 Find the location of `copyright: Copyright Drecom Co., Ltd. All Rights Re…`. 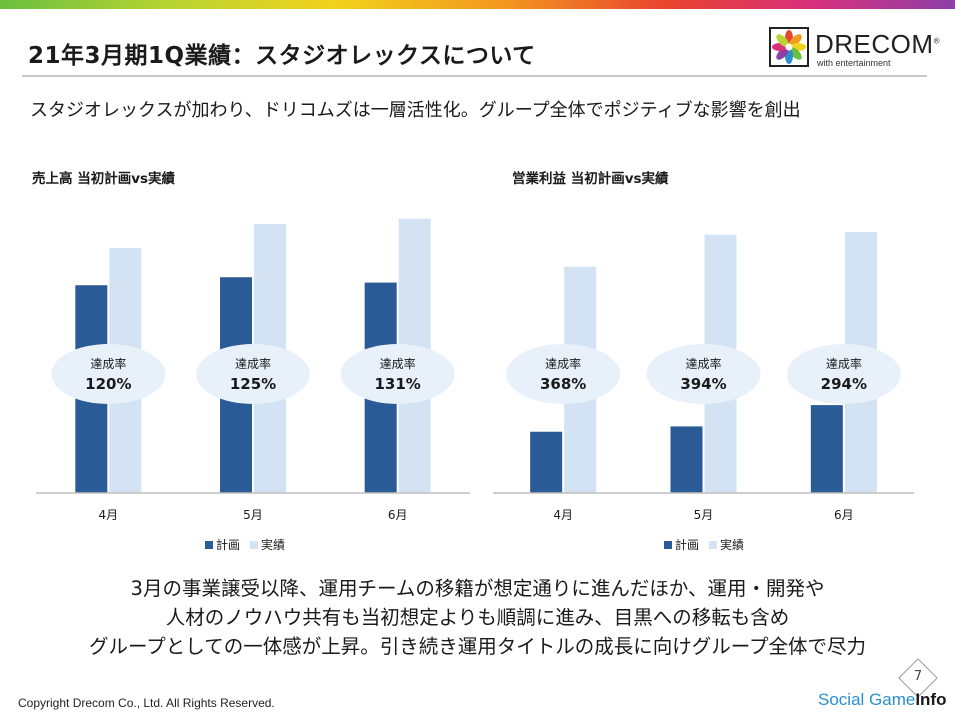

copyright: Copyright Drecom Co., Ltd. All Rights Re… is located at coordinates (146, 703).